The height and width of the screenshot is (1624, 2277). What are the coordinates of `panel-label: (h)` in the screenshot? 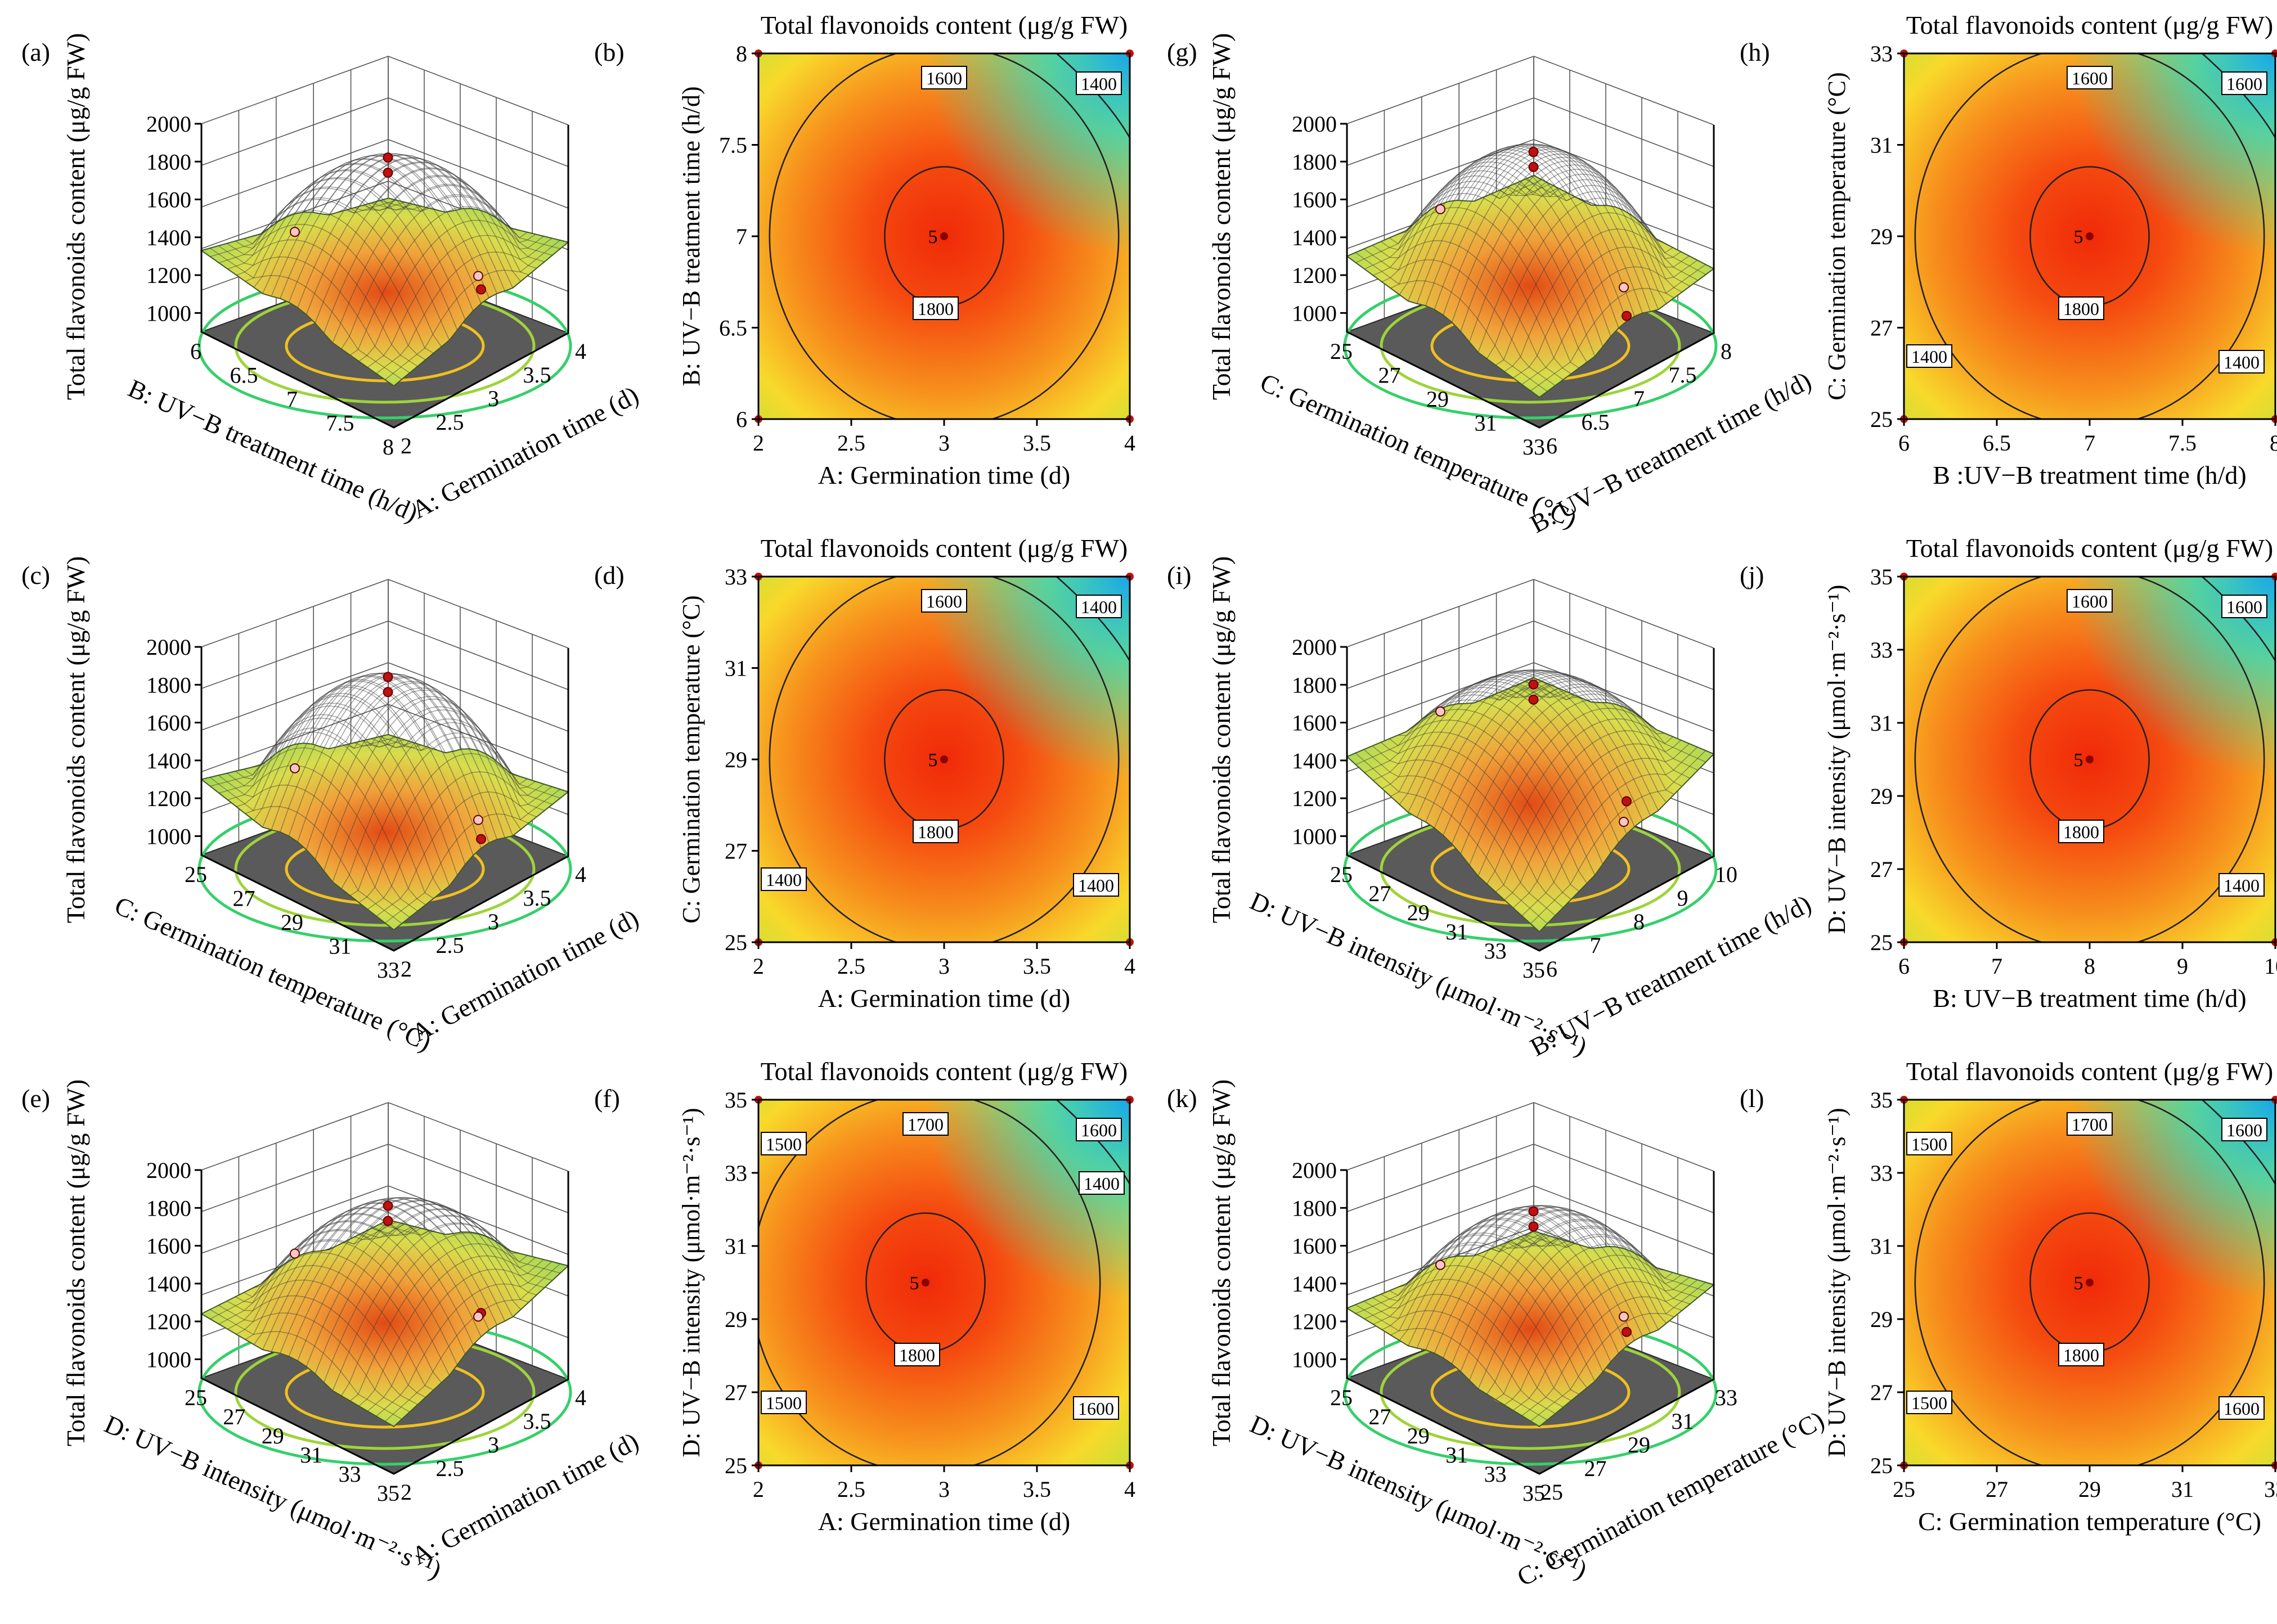 It's located at (1755, 52).